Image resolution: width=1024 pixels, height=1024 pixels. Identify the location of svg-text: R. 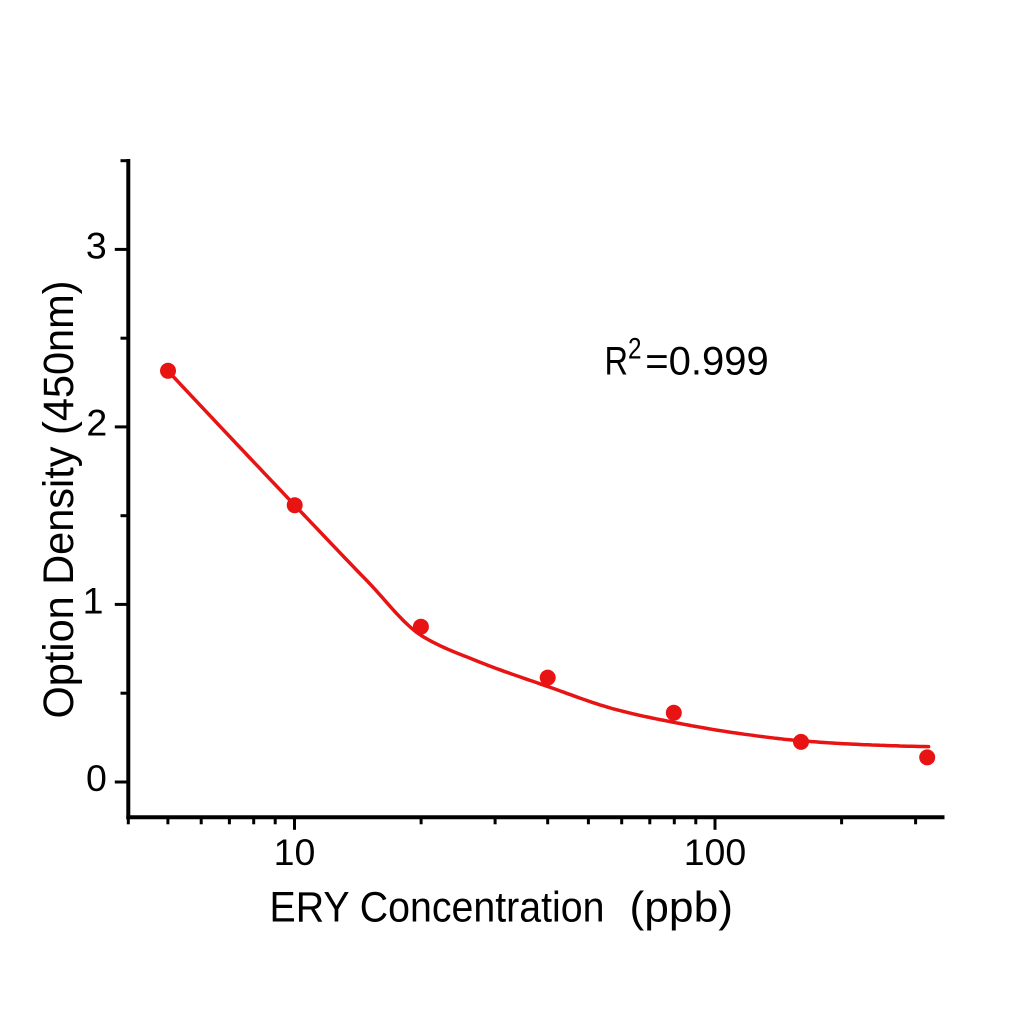
(617, 362).